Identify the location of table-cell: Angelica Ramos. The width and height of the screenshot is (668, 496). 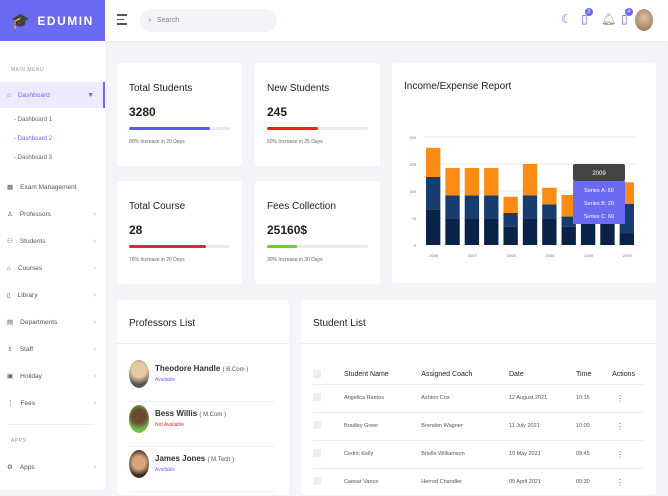
(382, 397).